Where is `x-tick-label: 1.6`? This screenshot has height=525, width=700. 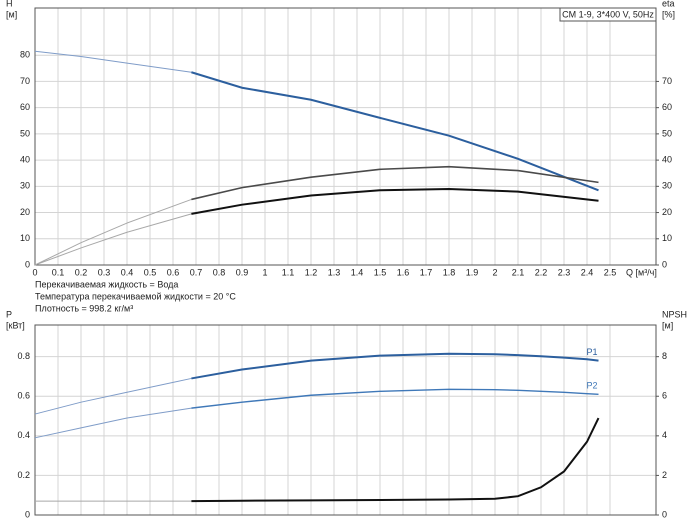 x-tick-label: 1.6 is located at coordinates (403, 272).